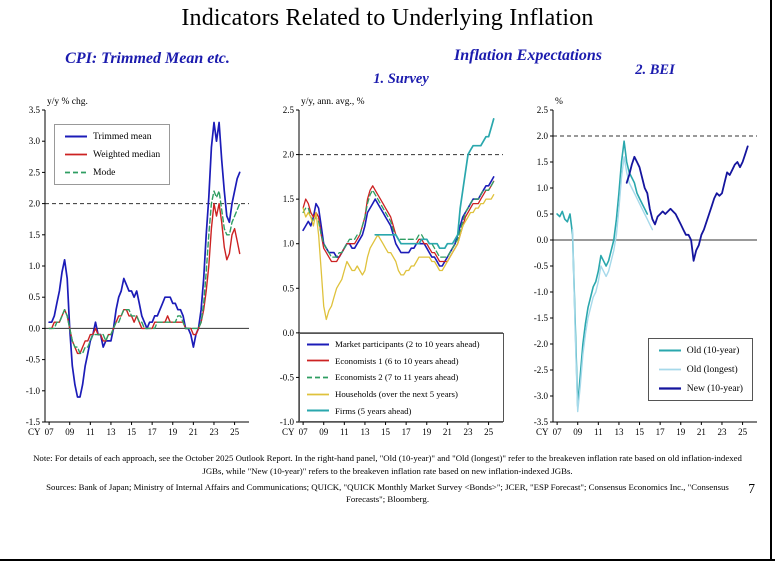 The height and width of the screenshot is (582, 775). Describe the element at coordinates (396, 394) in the screenshot. I see `legend-label-households: Households (over the next 5 years)` at that location.